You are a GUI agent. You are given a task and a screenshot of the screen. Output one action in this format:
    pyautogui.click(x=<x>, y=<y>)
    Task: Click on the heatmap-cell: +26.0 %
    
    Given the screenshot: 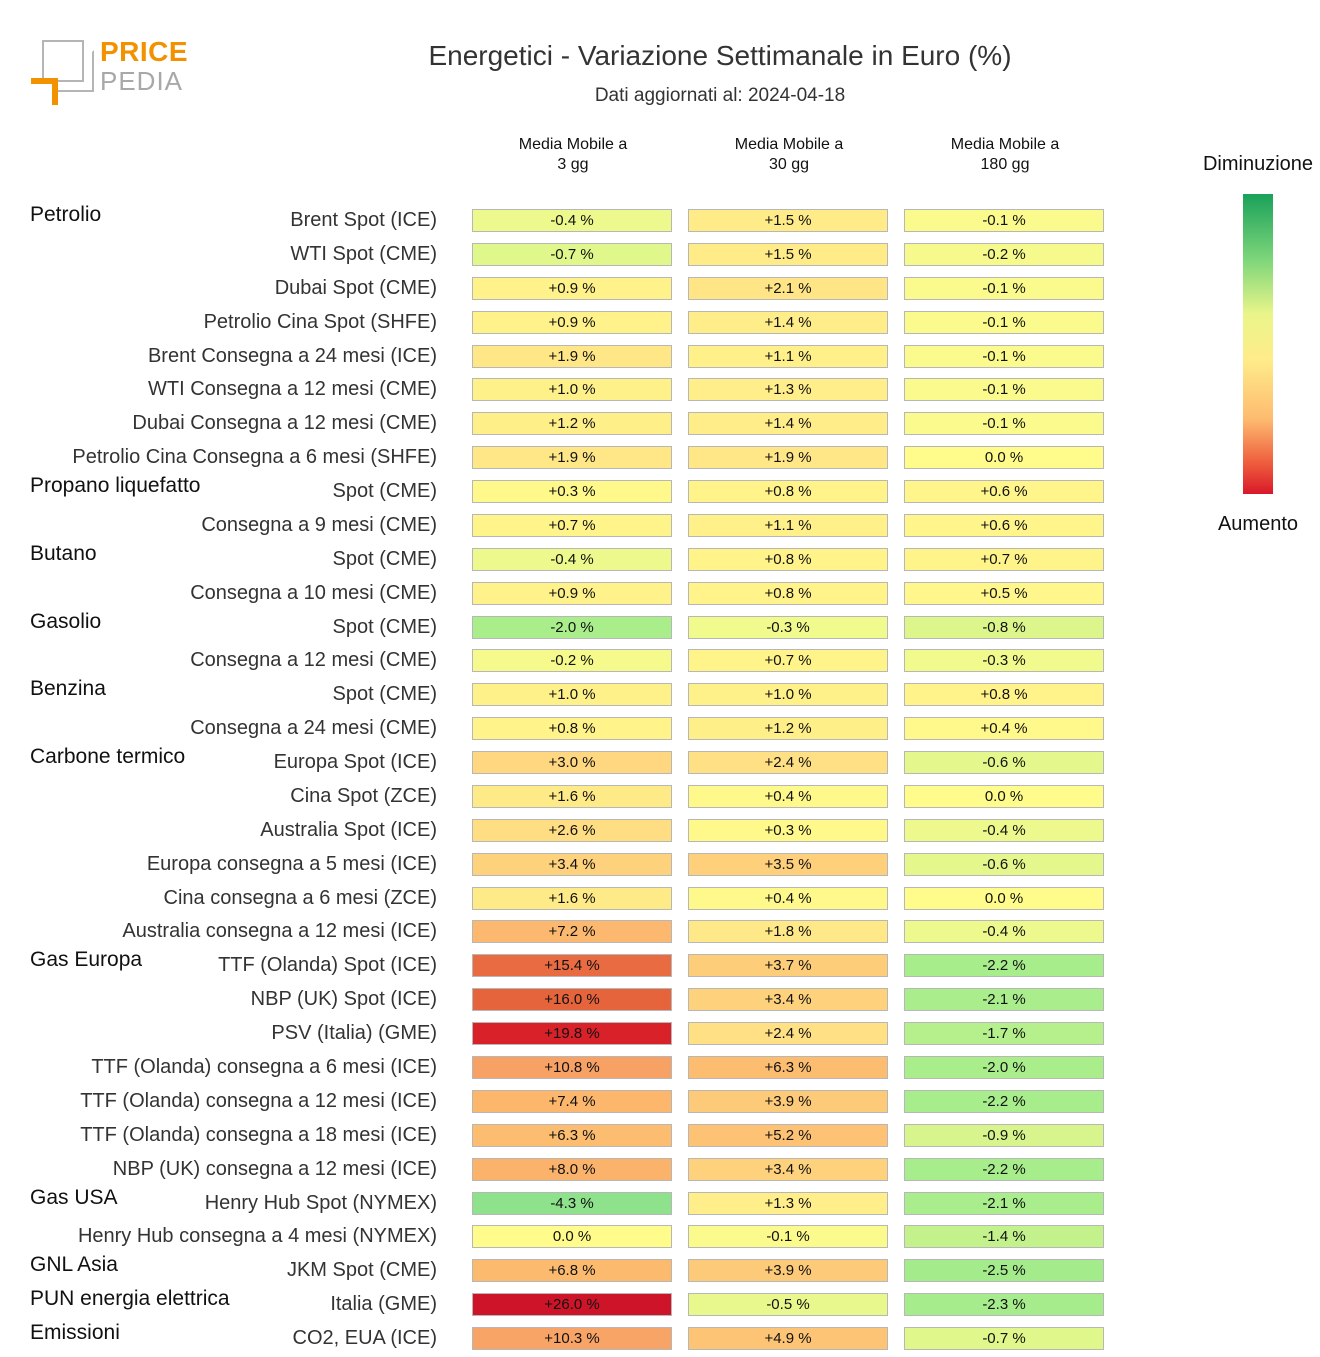 What is the action you would take?
    pyautogui.click(x=572, y=1305)
    